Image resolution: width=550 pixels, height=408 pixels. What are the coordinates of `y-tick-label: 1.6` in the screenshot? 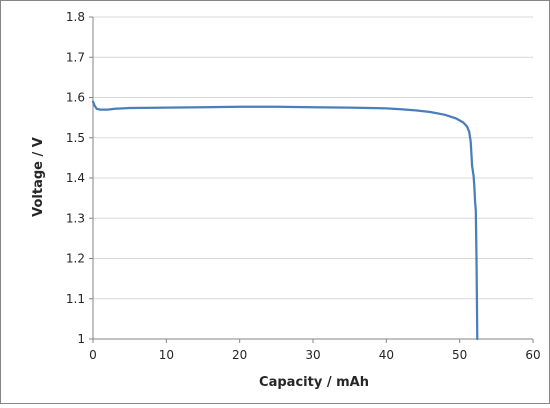 It's located at (75, 98).